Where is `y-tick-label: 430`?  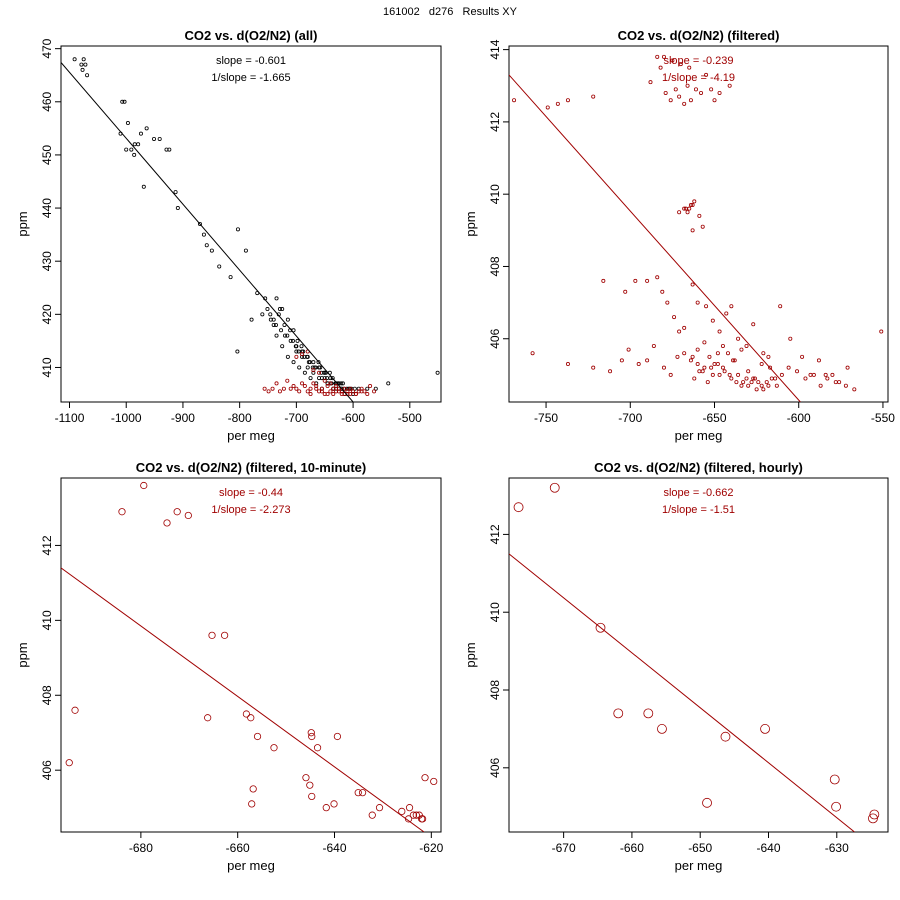 y-tick-label: 430 is located at coordinates (47, 261).